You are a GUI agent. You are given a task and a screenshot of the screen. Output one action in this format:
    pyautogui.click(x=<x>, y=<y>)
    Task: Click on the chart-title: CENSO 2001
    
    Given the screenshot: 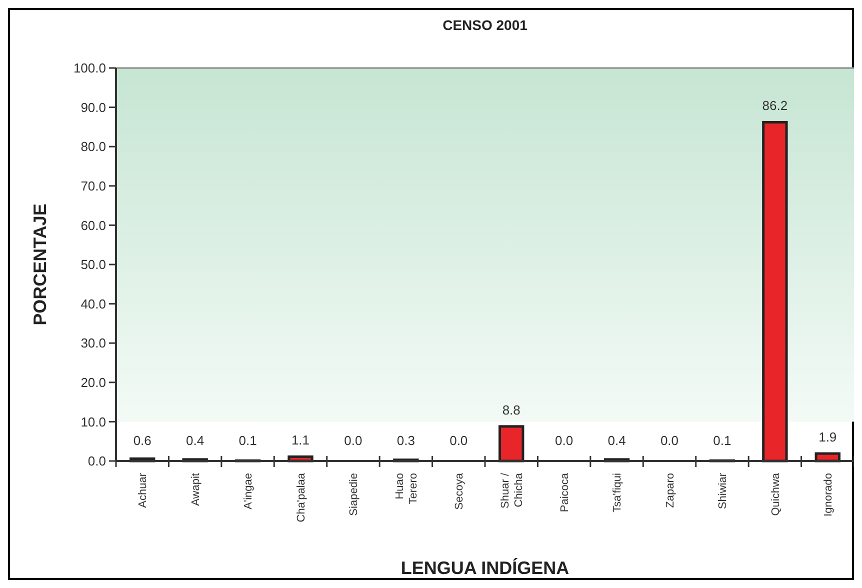 What is the action you would take?
    pyautogui.click(x=485, y=25)
    